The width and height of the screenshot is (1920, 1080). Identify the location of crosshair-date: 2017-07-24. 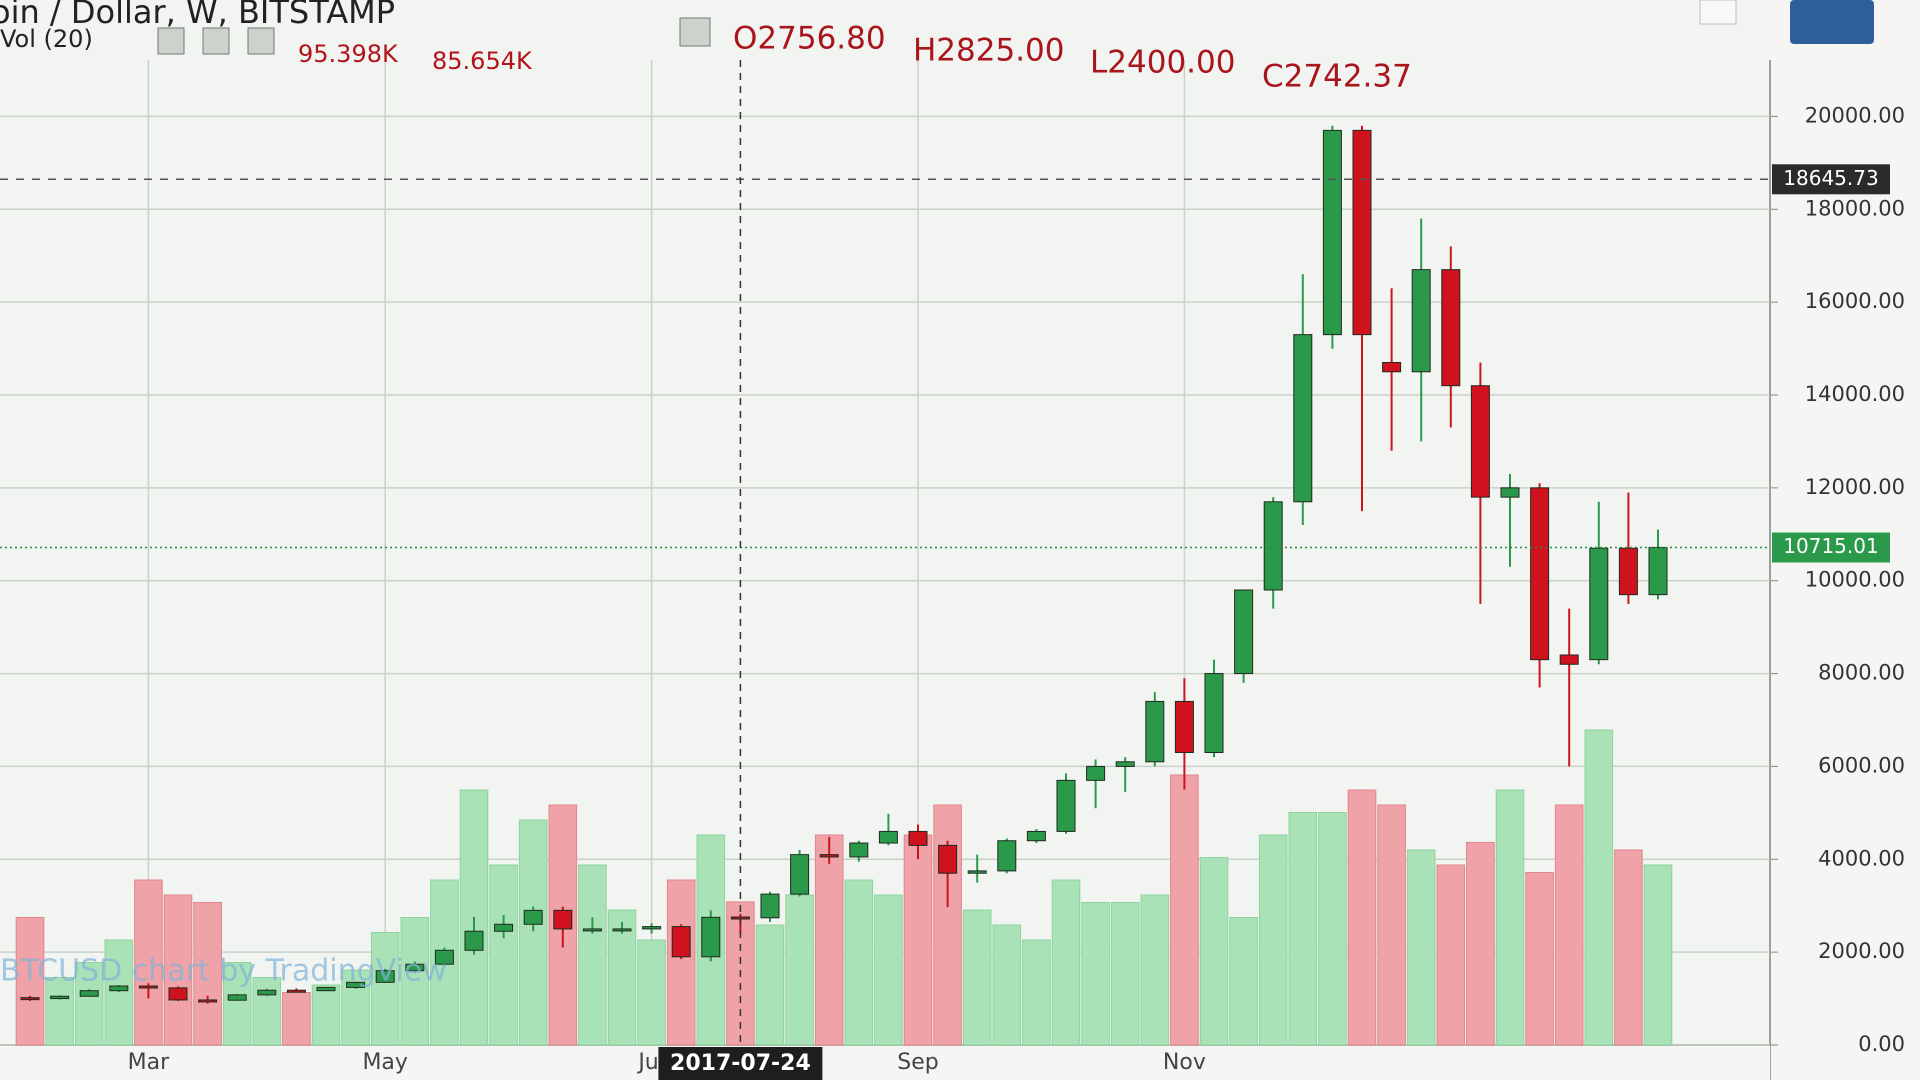
(740, 1063).